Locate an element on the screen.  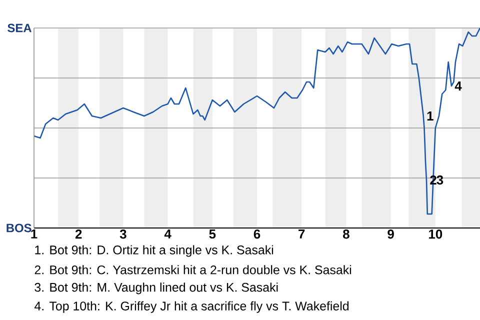
x-tick-label: 4 is located at coordinates (168, 234).